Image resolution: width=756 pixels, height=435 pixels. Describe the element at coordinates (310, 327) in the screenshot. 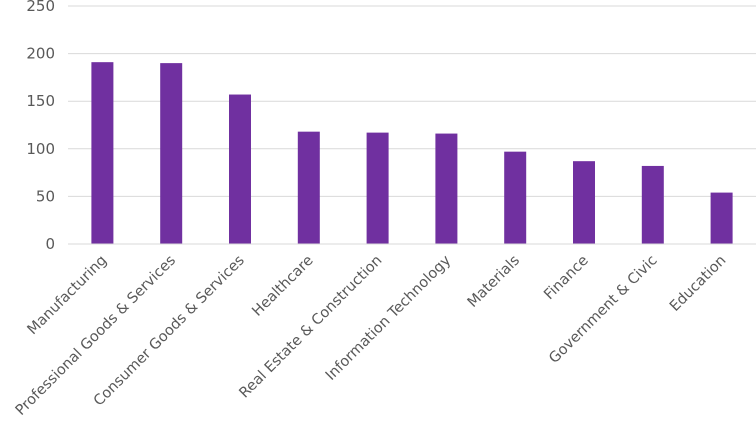

I see `x-tick-label: Real Estate & Construction` at that location.